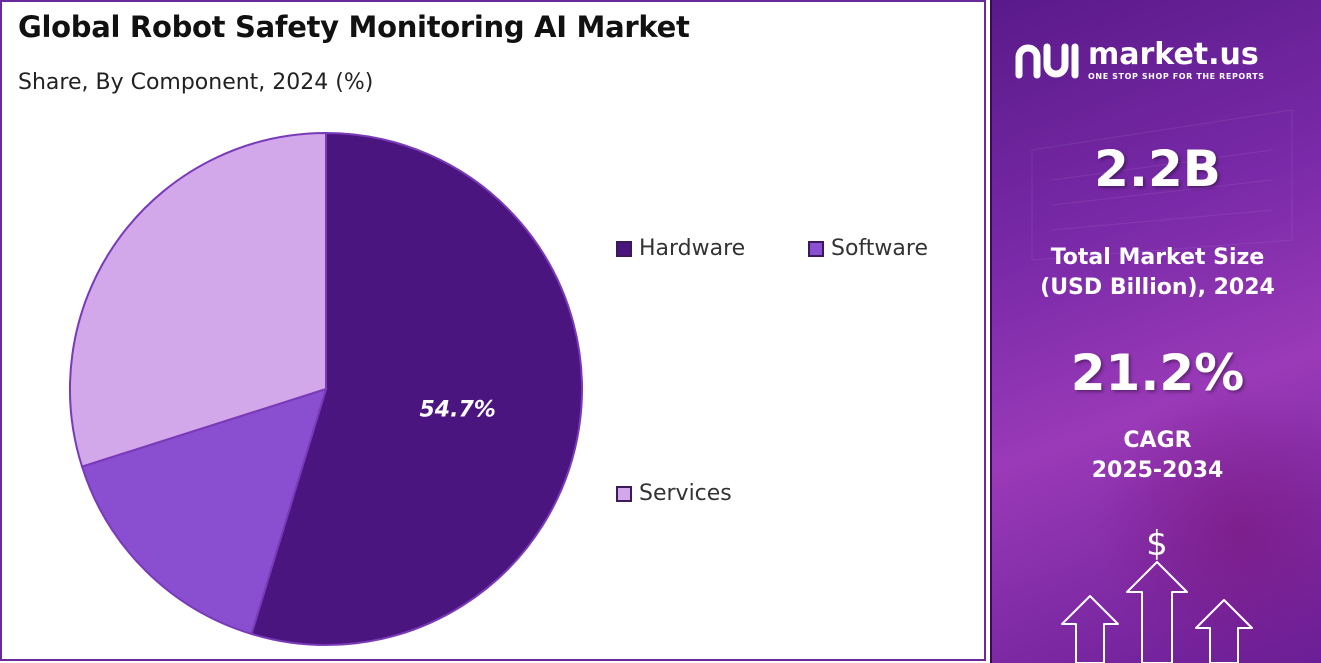 This screenshot has height=663, width=1321. What do you see at coordinates (1157, 287) in the screenshot?
I see `market-size-label-line2: (USD Billion), 2024` at bounding box center [1157, 287].